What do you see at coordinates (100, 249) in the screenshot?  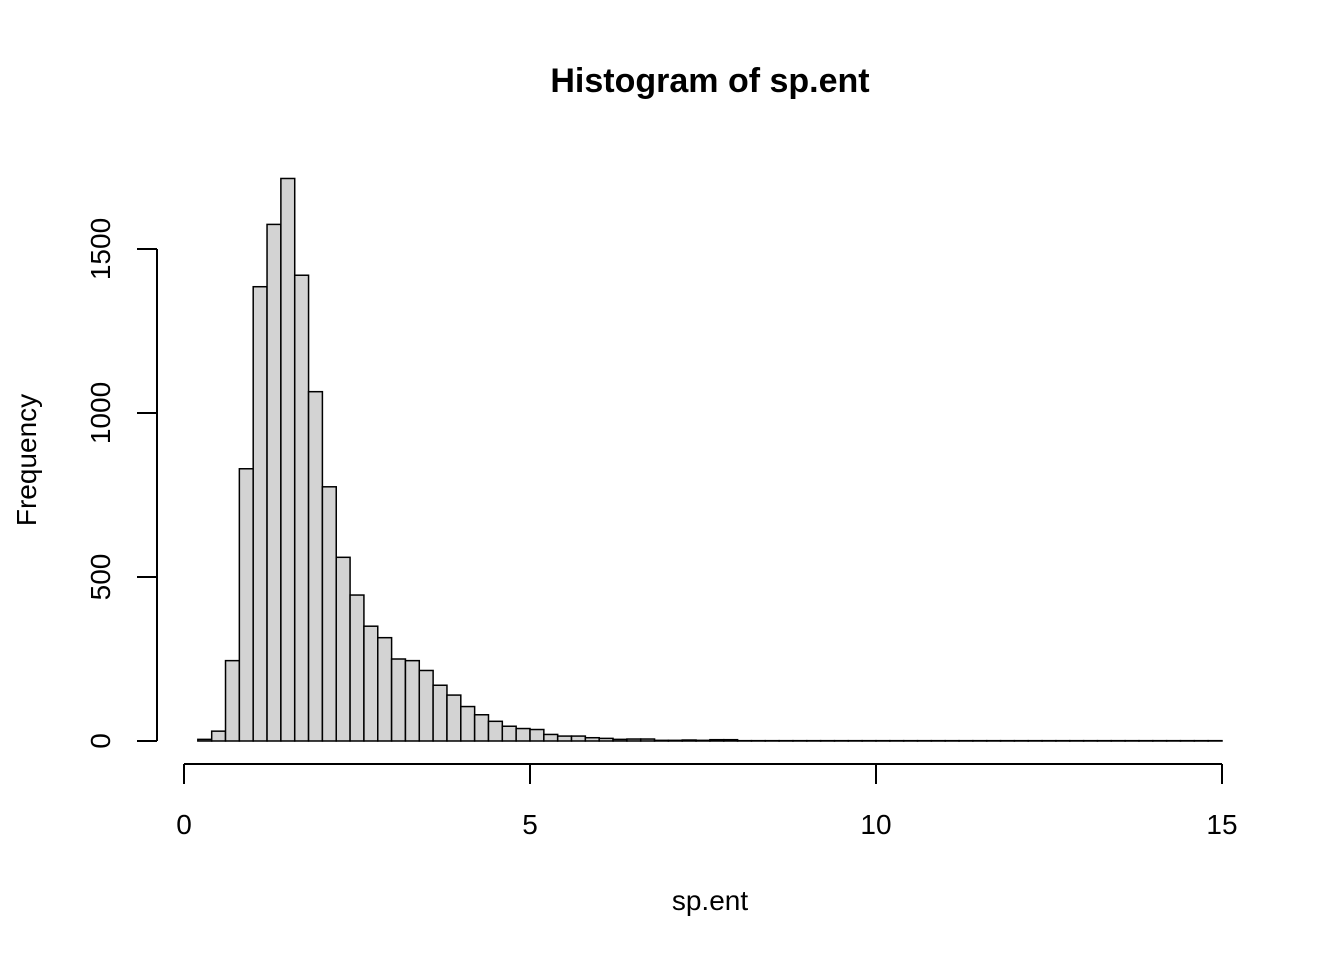 I see `y-tick-label: 1500` at bounding box center [100, 249].